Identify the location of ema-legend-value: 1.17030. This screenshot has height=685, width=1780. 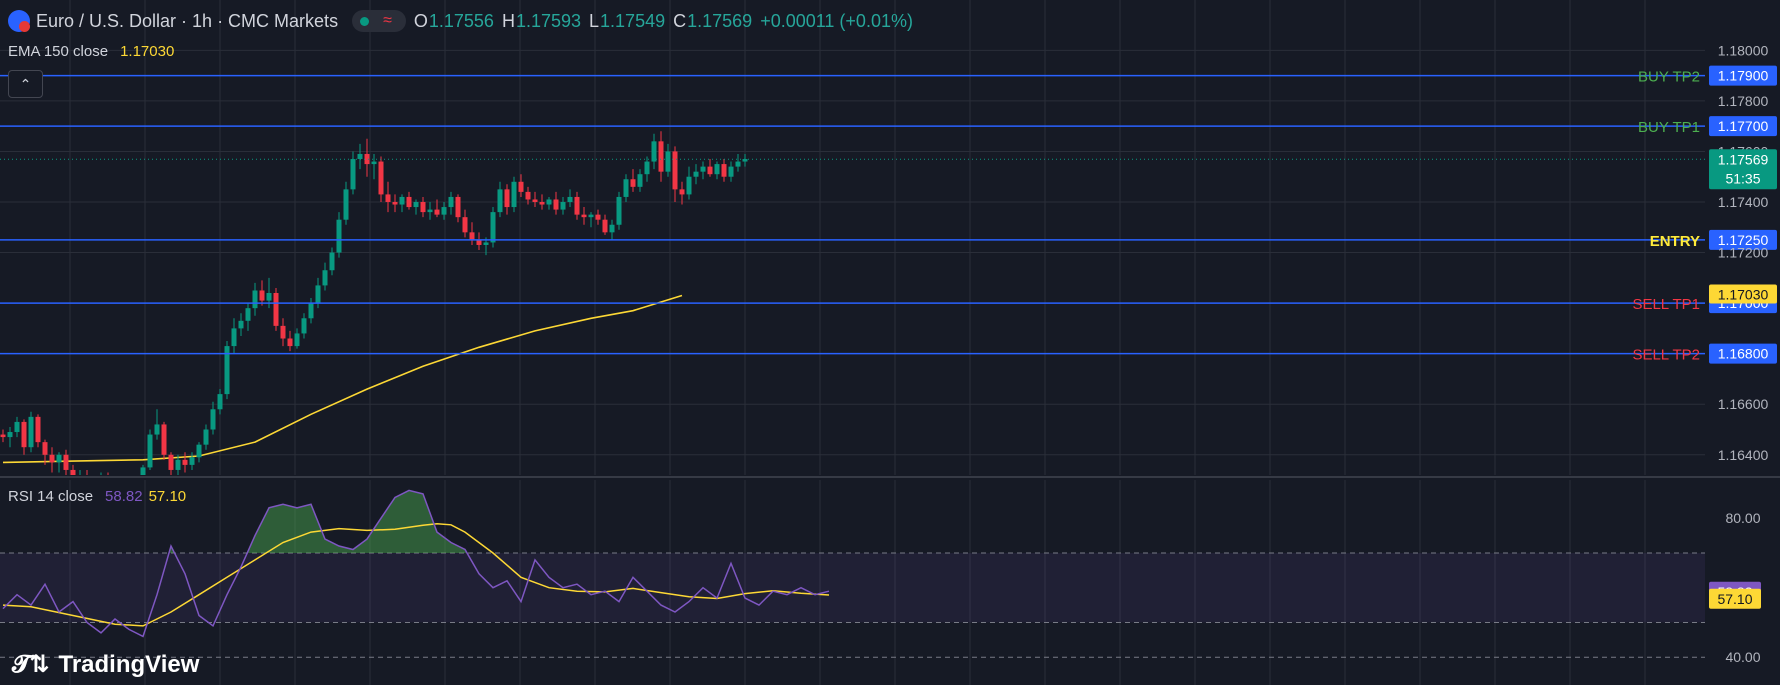
(147, 51).